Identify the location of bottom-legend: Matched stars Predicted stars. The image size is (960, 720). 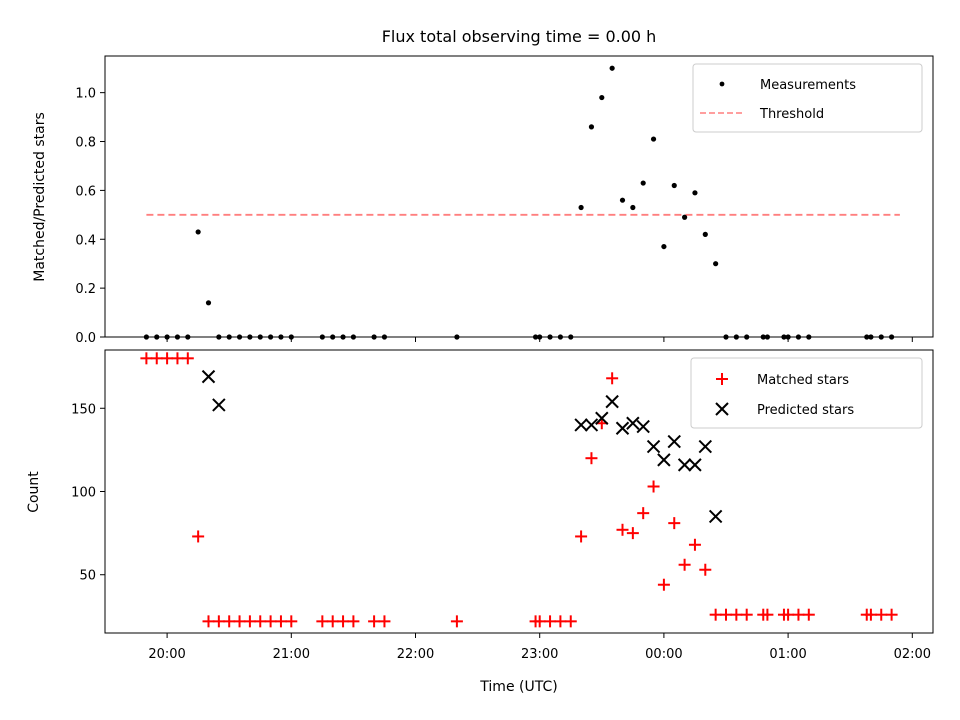
(806, 393).